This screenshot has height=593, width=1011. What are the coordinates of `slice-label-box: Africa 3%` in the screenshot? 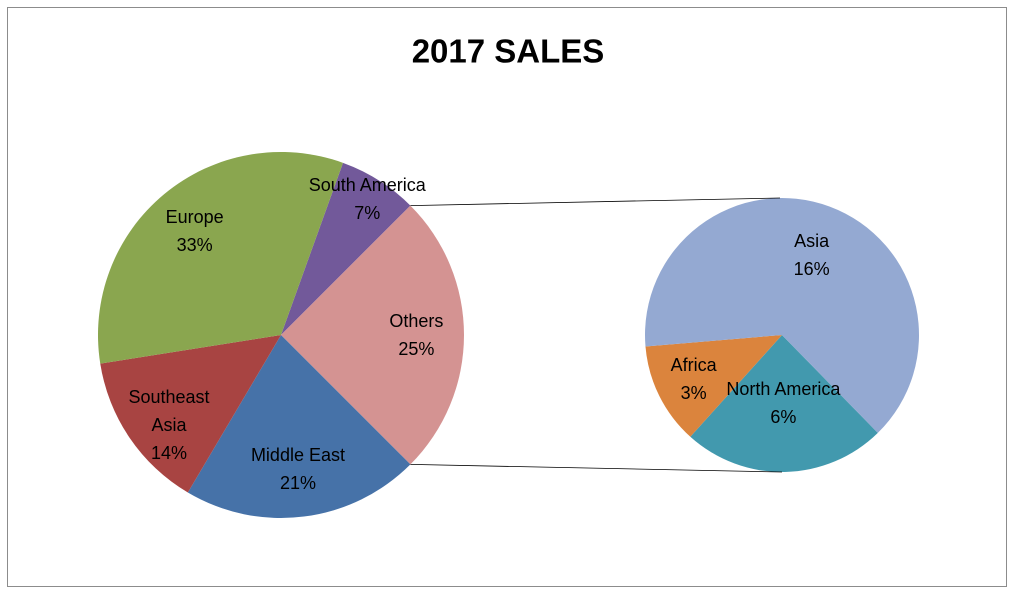 It's located at (694, 379).